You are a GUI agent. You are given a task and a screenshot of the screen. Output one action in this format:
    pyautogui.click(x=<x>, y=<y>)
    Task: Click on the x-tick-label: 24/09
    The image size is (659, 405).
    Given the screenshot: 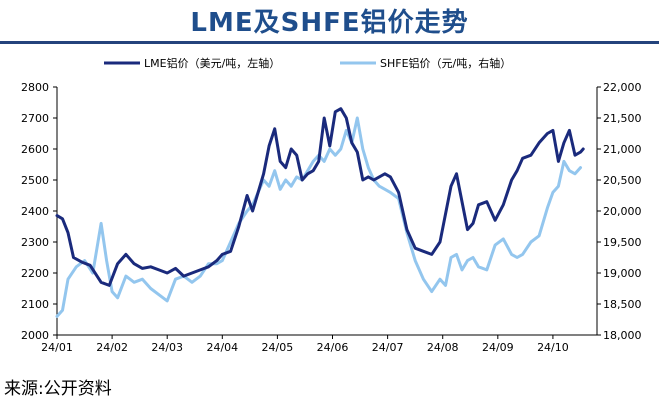 What is the action you would take?
    pyautogui.click(x=498, y=347)
    